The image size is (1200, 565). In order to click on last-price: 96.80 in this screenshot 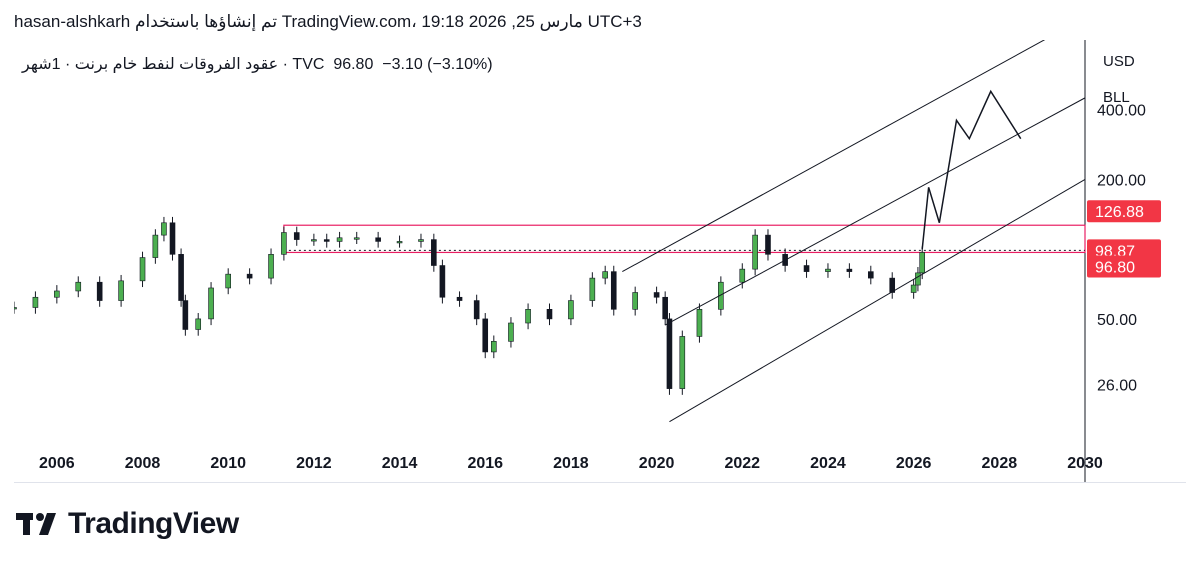, I will do `click(353, 64)`.